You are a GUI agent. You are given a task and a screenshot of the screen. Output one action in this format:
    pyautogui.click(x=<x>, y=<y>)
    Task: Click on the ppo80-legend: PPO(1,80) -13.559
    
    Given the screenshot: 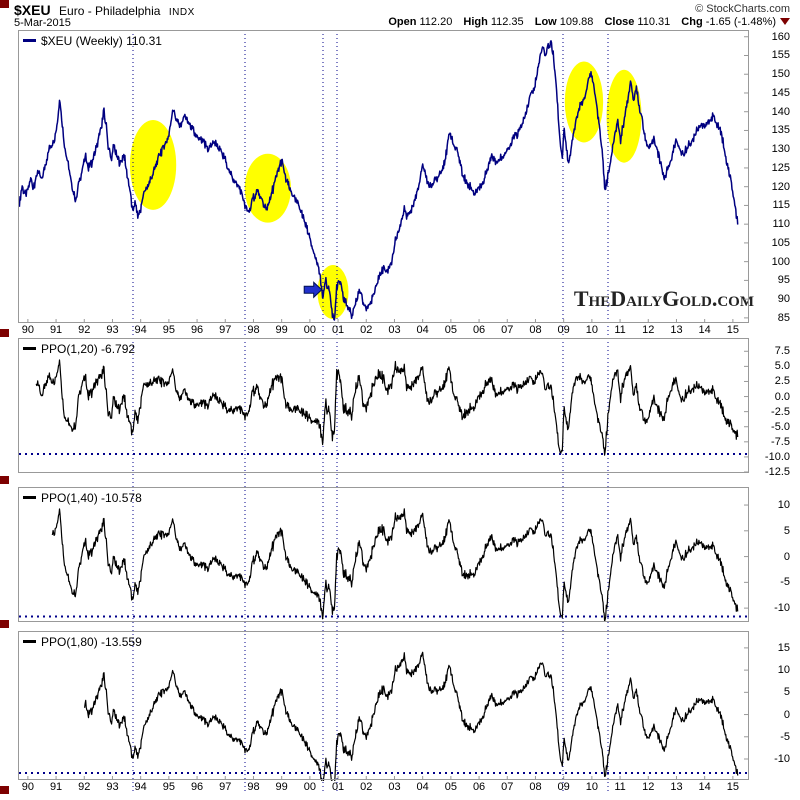 What is the action you would take?
    pyautogui.click(x=82, y=642)
    